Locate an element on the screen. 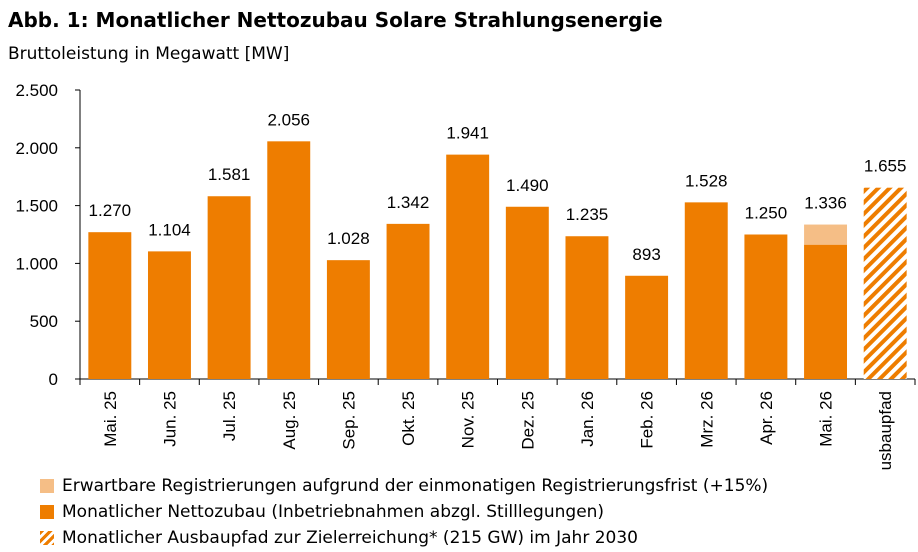 This screenshot has height=552, width=918. bar-hatch is located at coordinates (885, 283).